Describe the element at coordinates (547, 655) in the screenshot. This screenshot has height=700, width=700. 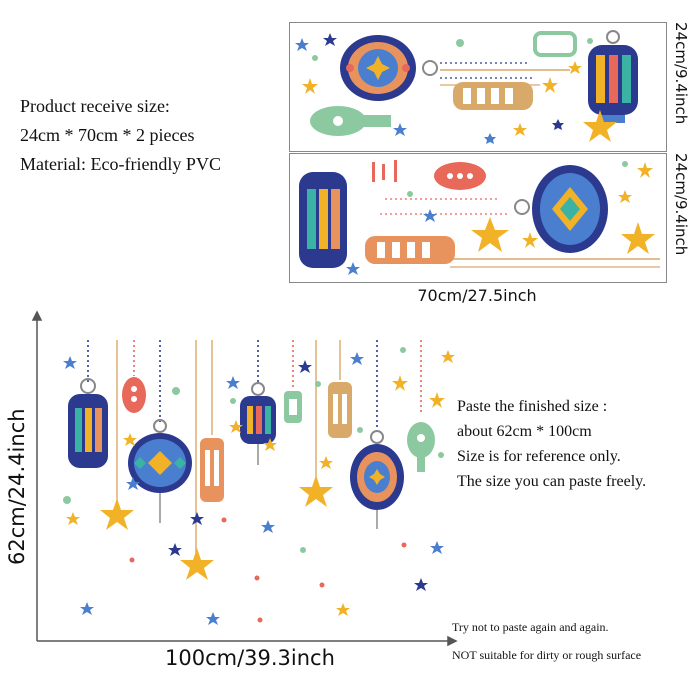
I see `warning-note-surface: NOT suitable for dirty or rough surface` at that location.